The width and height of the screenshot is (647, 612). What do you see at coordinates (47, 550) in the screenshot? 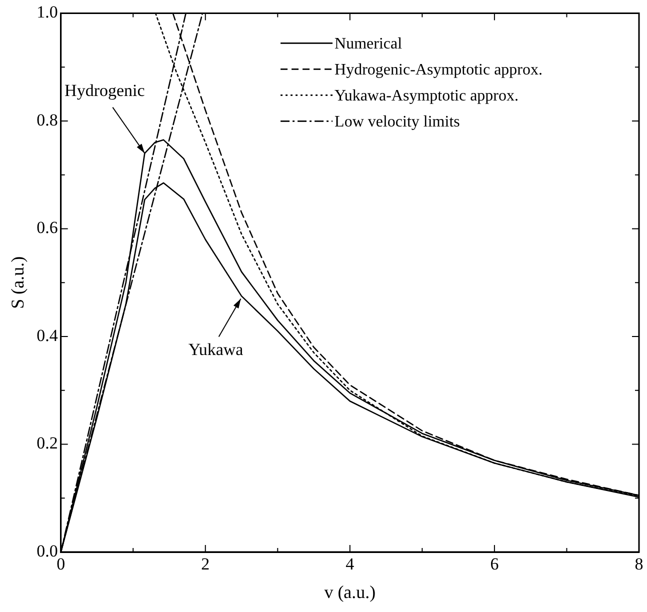
I see `text: 0.0` at bounding box center [47, 550].